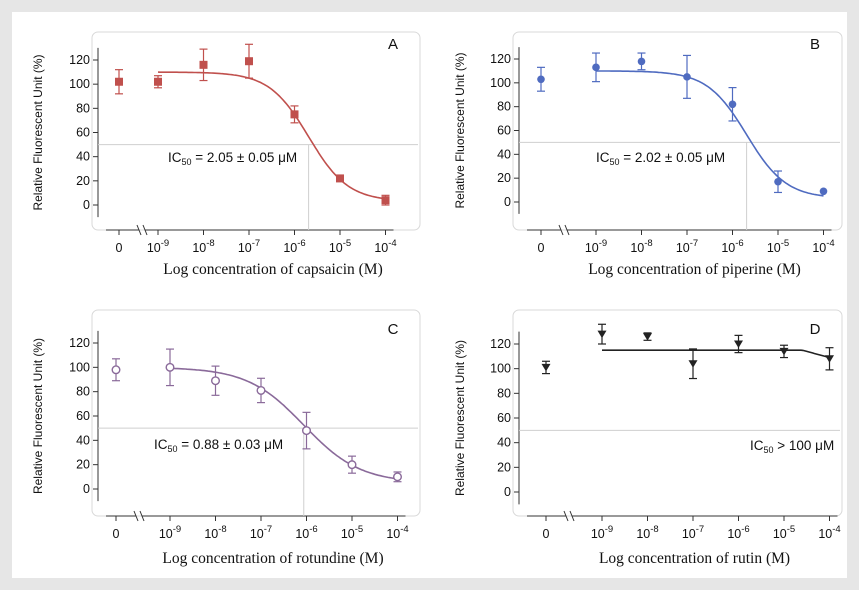 This screenshot has width=859, height=590. I want to click on ic50-annotation: IC50 = 2.02 ± 0.05 μM, so click(660, 158).